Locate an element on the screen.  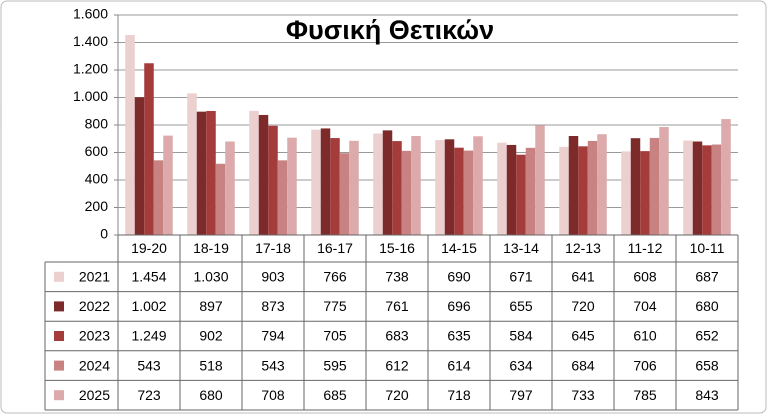
table-value: 902 is located at coordinates (211, 336).